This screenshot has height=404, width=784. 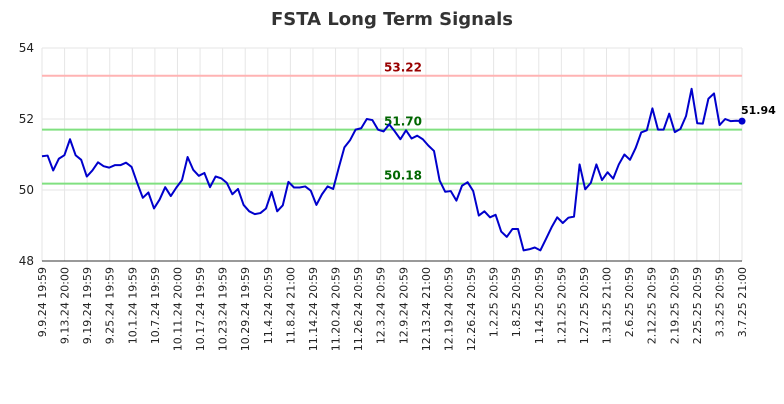 What do you see at coordinates (313, 309) in the screenshot?
I see `x-tick-label: 11.14.24 20:59` at bounding box center [313, 309].